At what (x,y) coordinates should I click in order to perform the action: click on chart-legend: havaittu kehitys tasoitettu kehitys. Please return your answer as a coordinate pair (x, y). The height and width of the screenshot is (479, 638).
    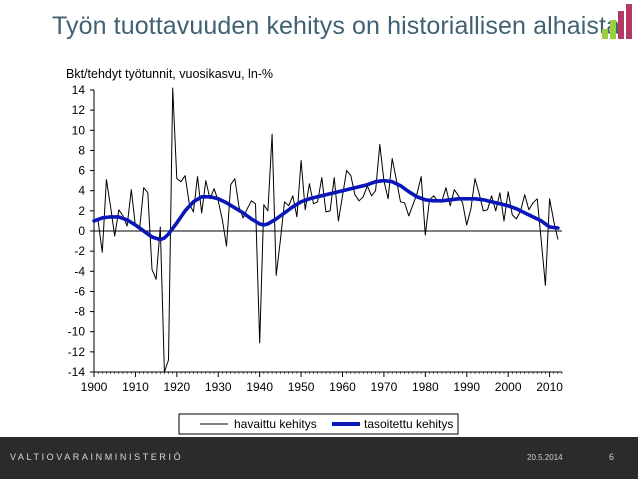
    Looking at the image, I should click on (318, 424).